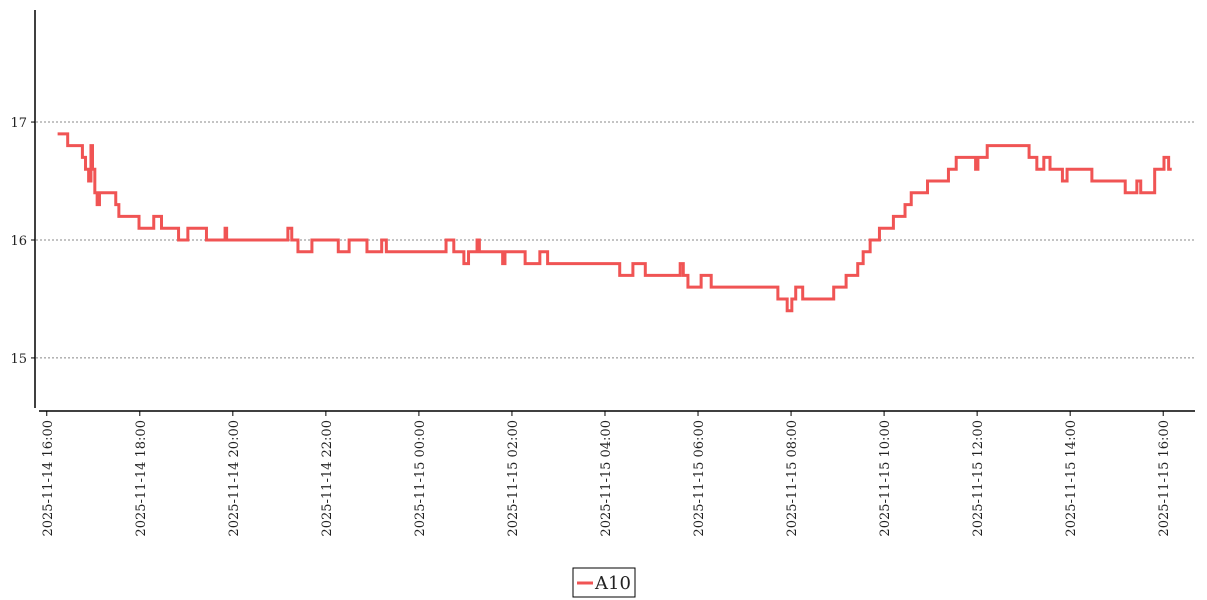 This screenshot has height=600, width=1207. I want to click on x-tick-label: 2025-11-15 12:00, so click(978, 478).